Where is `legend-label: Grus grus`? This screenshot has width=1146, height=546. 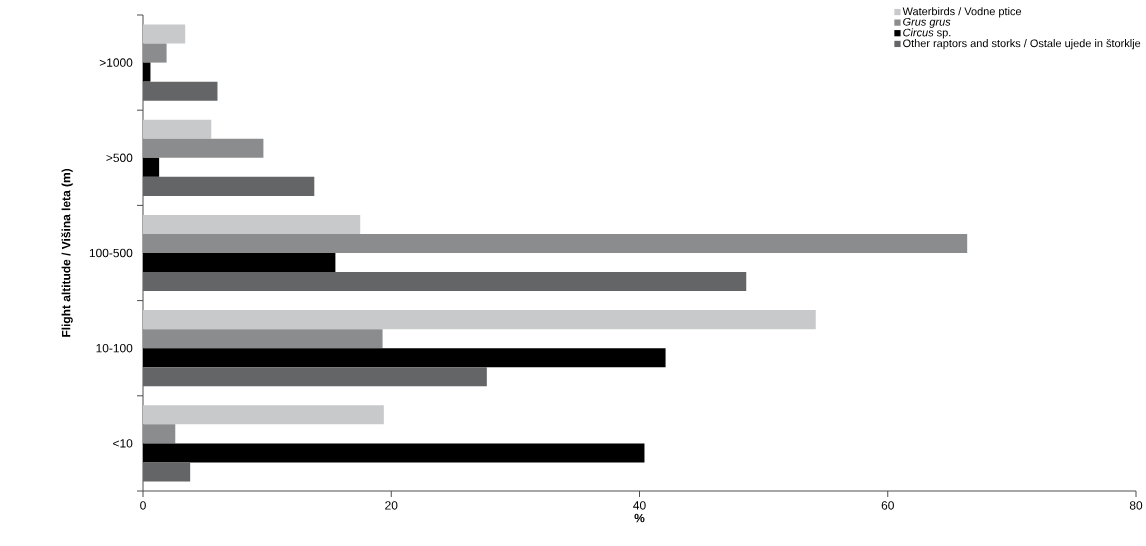
legend-label: Grus grus is located at coordinates (927, 22).